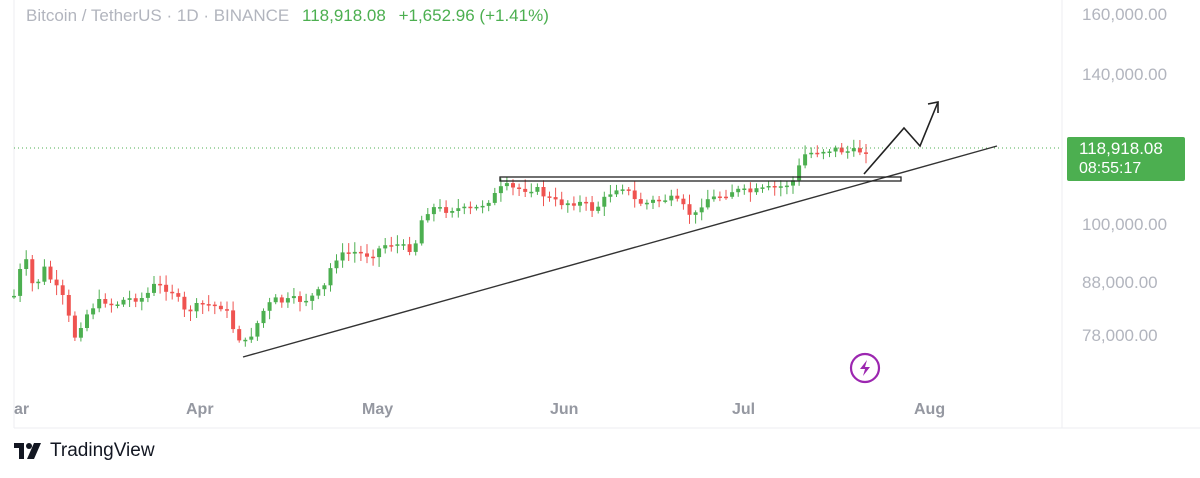  Describe the element at coordinates (1110, 168) in the screenshot. I see `bar-countdown: 08:55:17` at that location.